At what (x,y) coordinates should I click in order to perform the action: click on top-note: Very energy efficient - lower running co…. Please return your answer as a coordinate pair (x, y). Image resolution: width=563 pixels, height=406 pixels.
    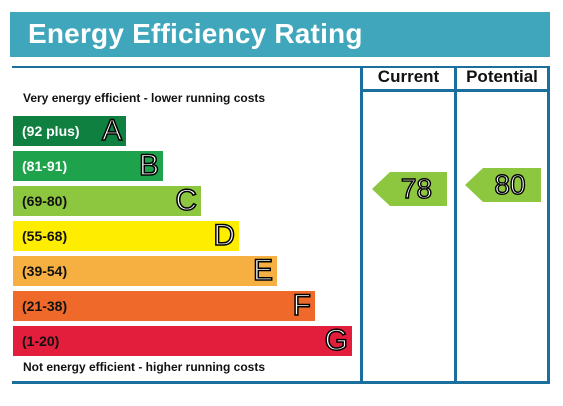
    Looking at the image, I should click on (144, 98).